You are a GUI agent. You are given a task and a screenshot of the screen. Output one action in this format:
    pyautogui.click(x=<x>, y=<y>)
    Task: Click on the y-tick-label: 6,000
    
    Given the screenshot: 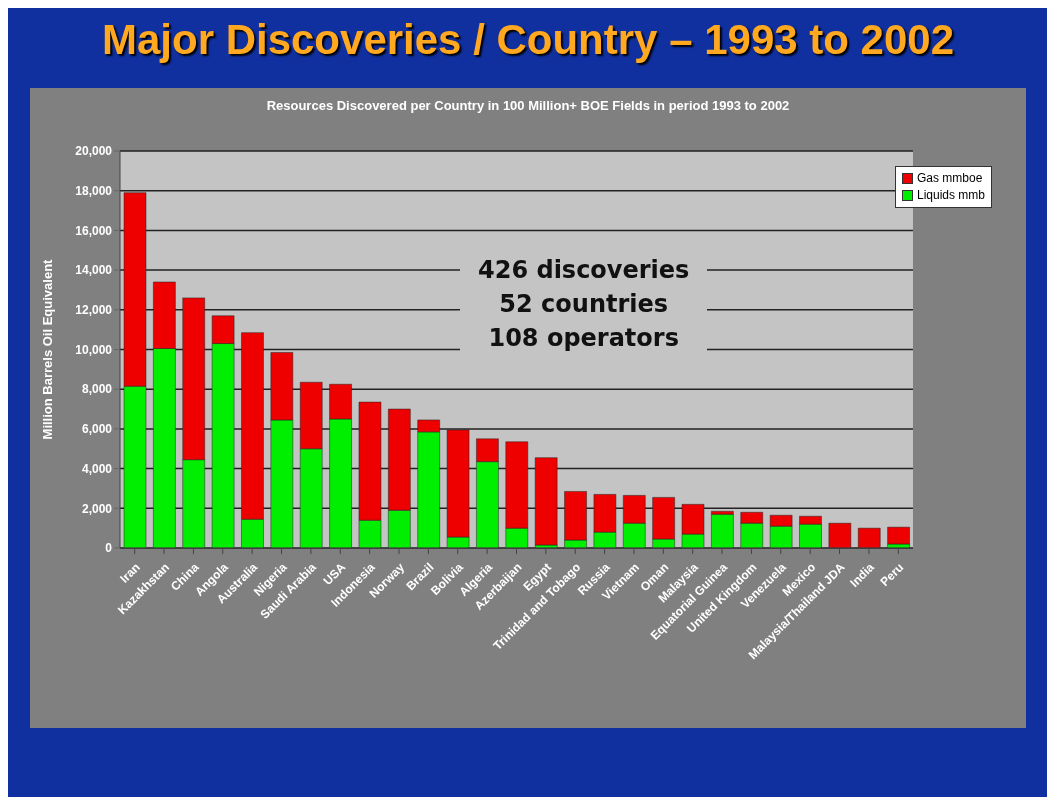 What is the action you would take?
    pyautogui.click(x=97, y=429)
    